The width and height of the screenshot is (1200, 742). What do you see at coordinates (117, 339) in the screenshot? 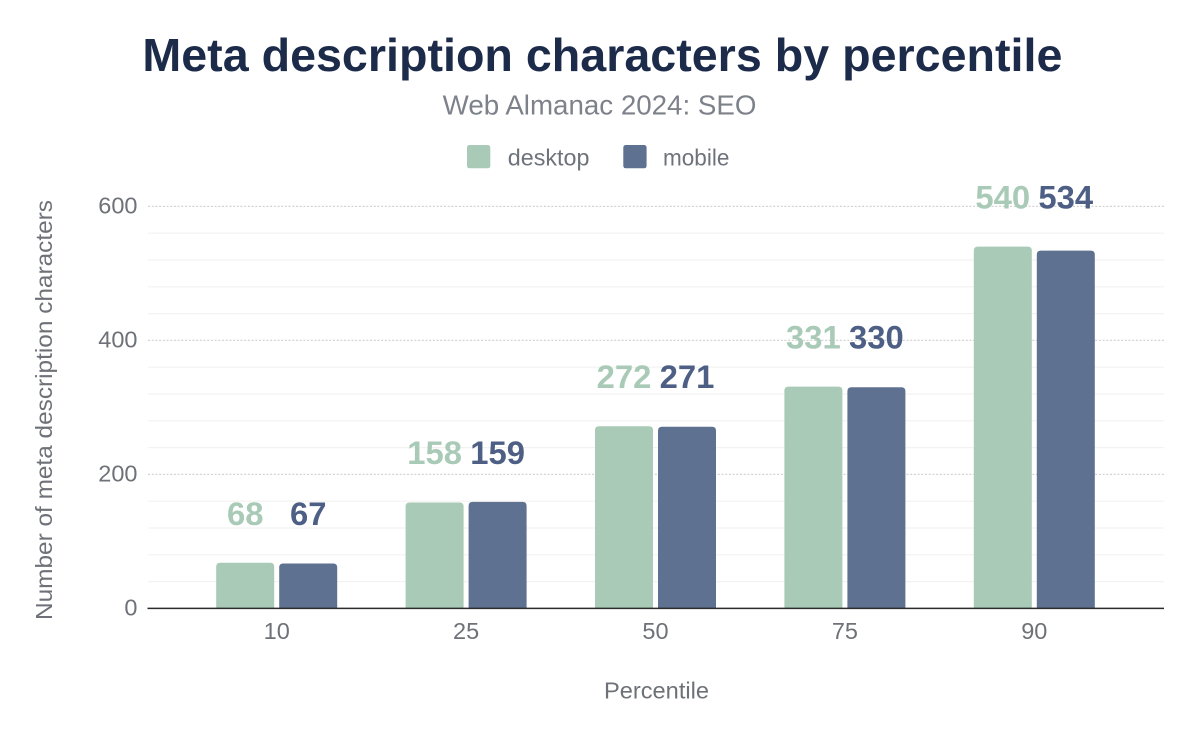
I see `svg-text: 400` at bounding box center [117, 339].